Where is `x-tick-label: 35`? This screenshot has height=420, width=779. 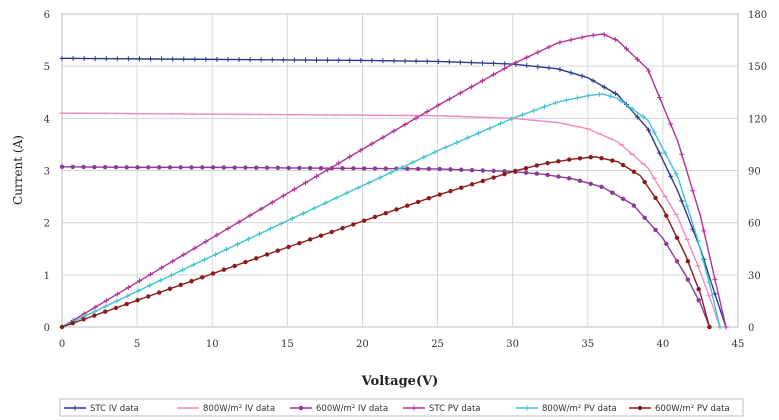 x-tick-label: 35 is located at coordinates (587, 344).